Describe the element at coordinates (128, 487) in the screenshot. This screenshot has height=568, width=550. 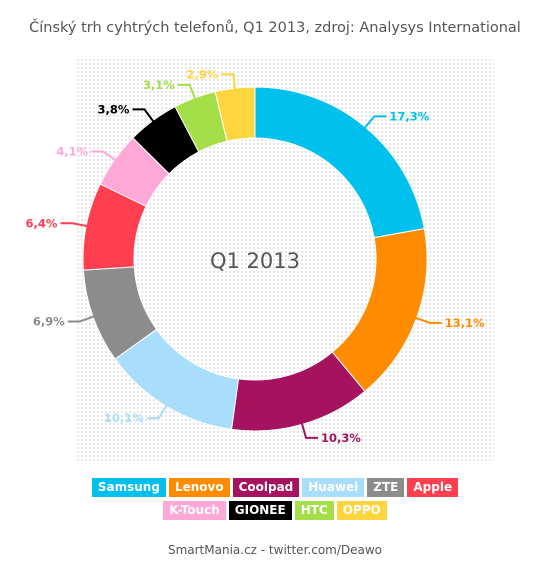
I see `legend-item-samsung: Samsung` at that location.